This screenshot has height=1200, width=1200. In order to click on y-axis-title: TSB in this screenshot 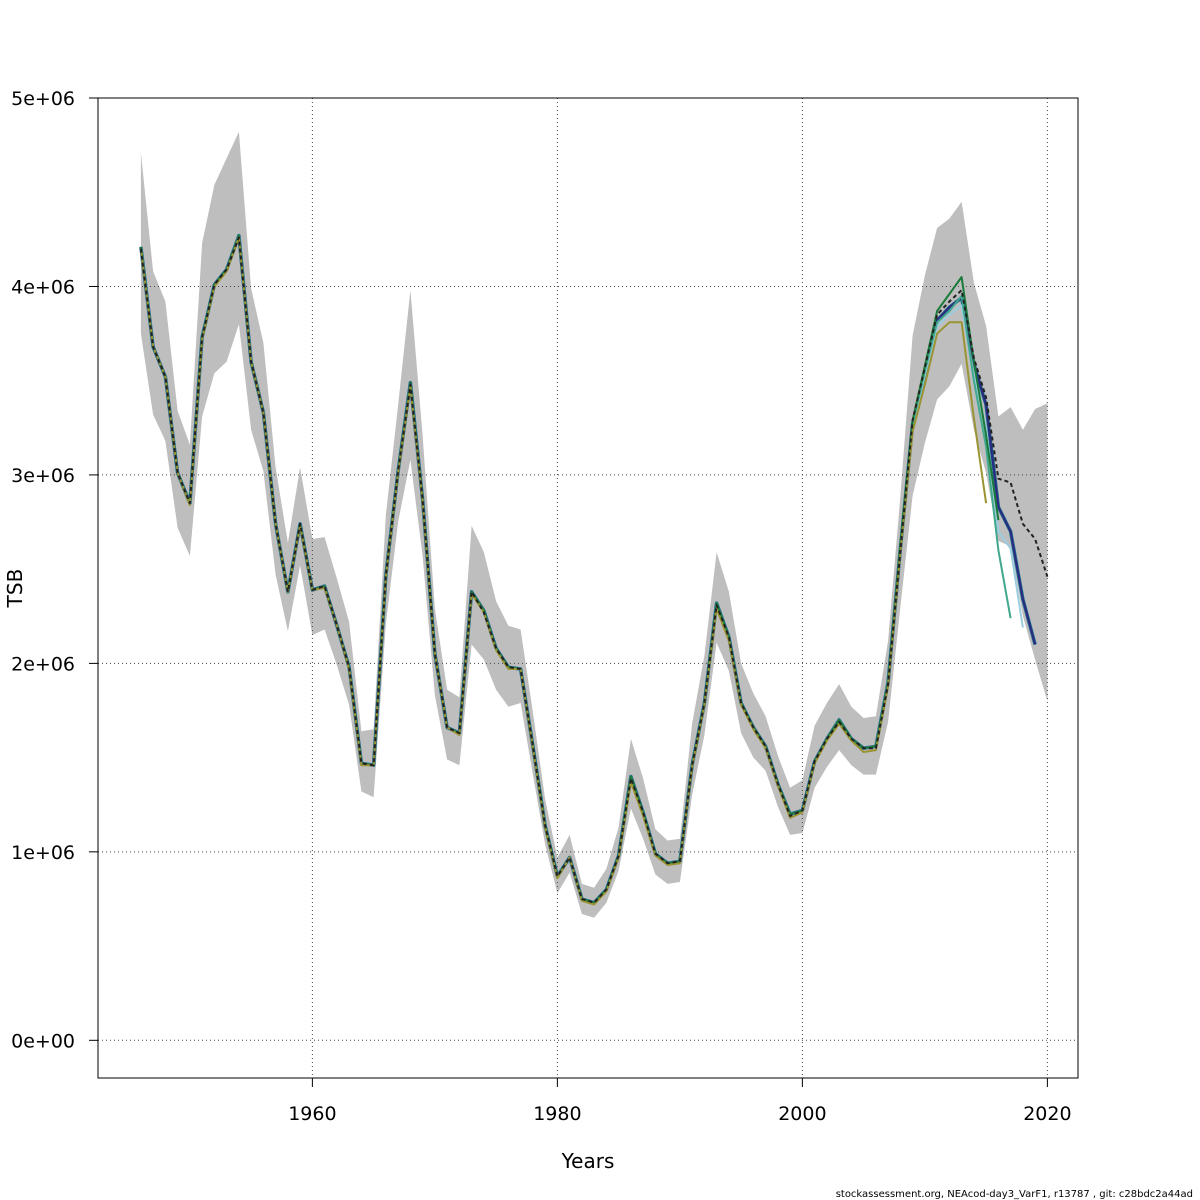, I will do `click(15, 589)`.